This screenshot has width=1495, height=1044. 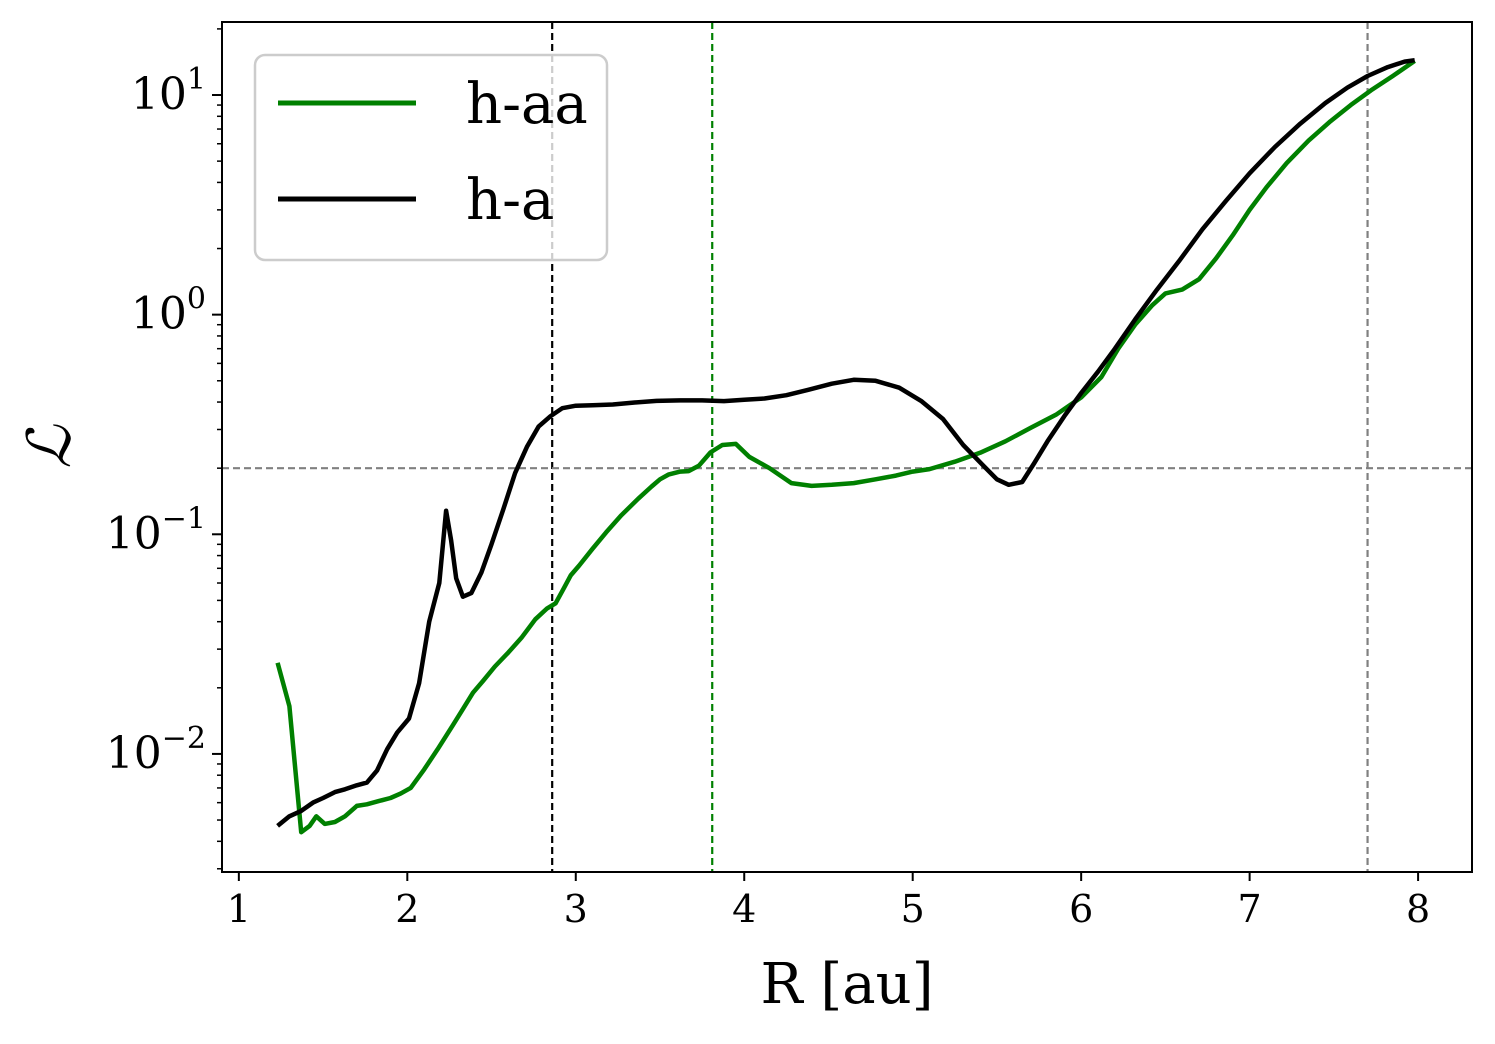 What do you see at coordinates (168, 91) in the screenshot?
I see `y-tick-label: 10¹` at bounding box center [168, 91].